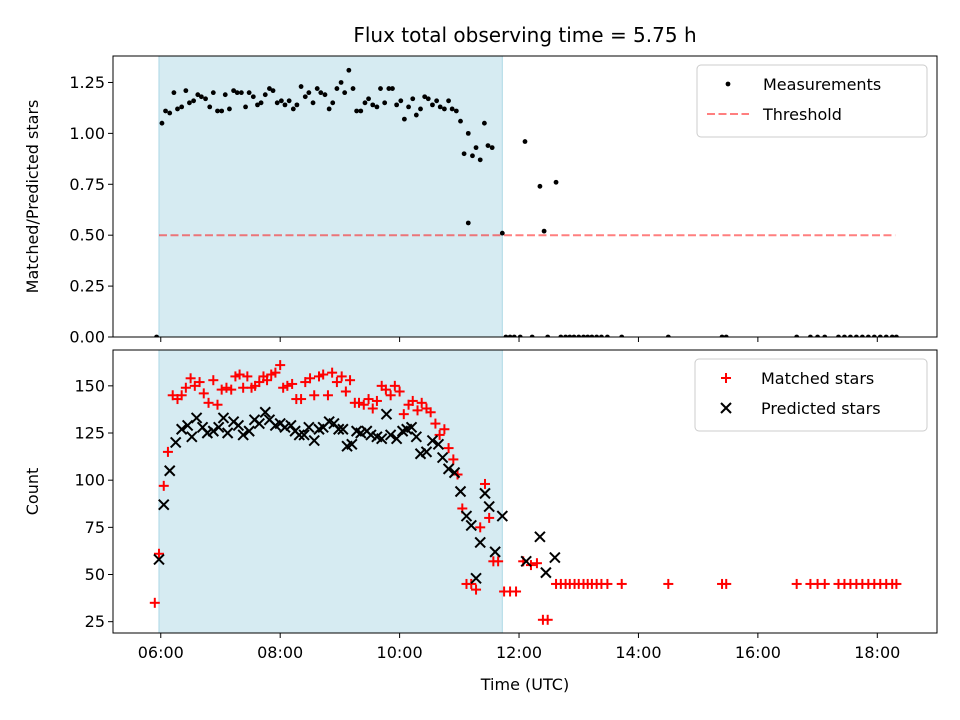  Describe the element at coordinates (728, 84) in the screenshot. I see `legend-swatch` at that location.